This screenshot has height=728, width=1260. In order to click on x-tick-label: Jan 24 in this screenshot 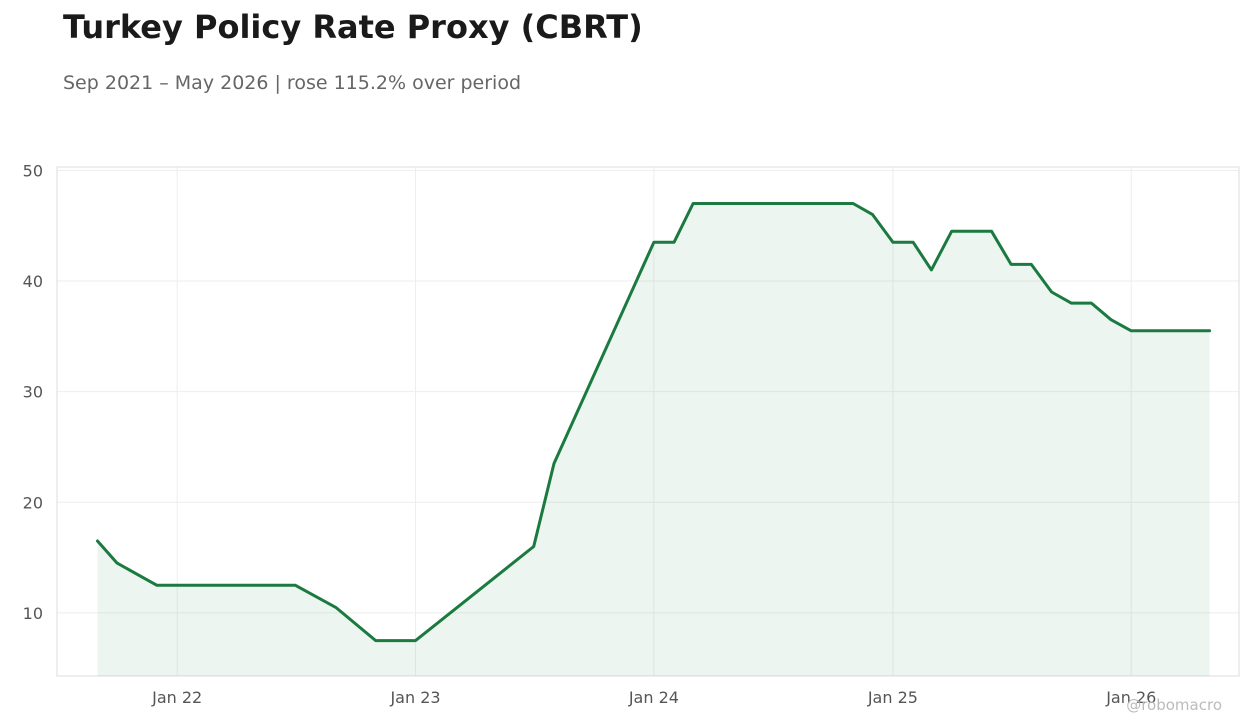, I will do `click(653, 697)`.